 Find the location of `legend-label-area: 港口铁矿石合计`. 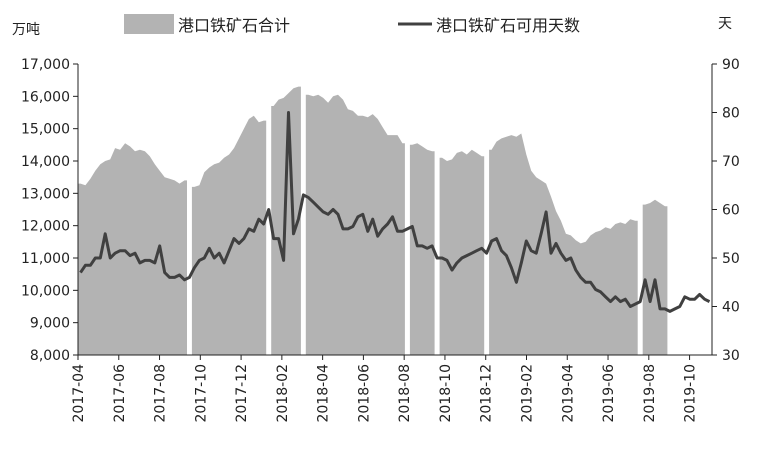

legend-label-area: 港口铁矿石合计 is located at coordinates (234, 25).